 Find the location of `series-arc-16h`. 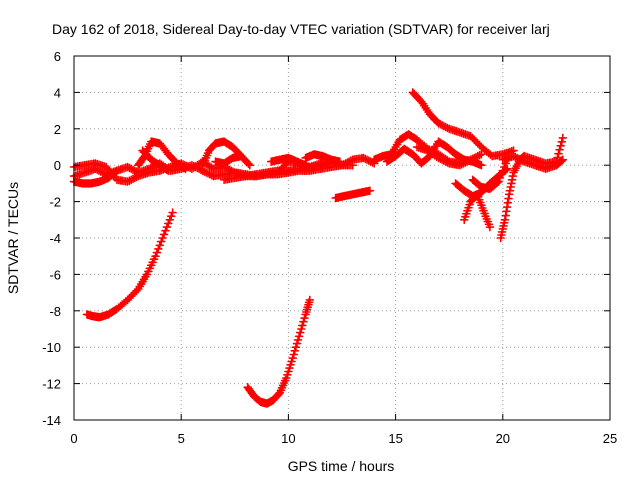

series-arc-16h is located at coordinates (463, 124).